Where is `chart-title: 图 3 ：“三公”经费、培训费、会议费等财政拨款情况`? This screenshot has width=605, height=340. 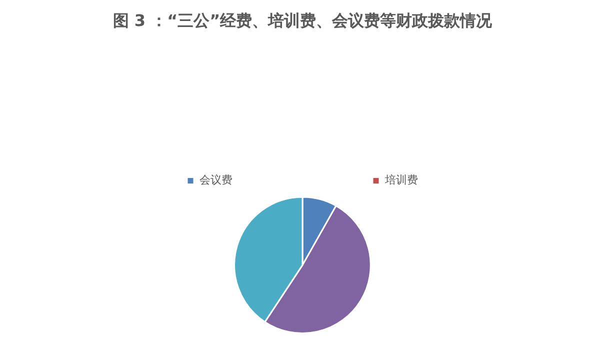
chart-title: 图 3 ：“三公”经费、培训费、会议费等财政拨款情况 is located at coordinates (303, 20).